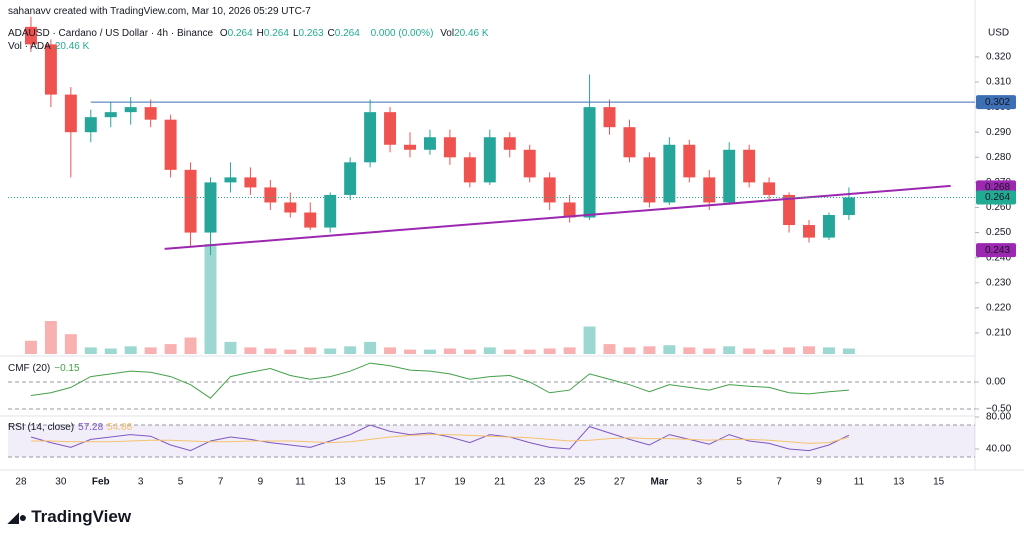 The width and height of the screenshot is (1024, 539). I want to click on vol-value: 20.46 K, so click(471, 33).